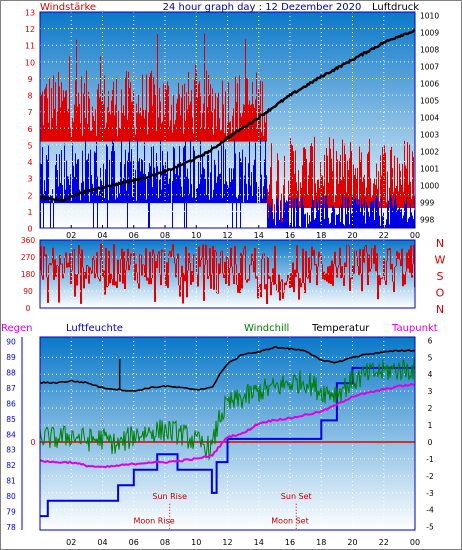  I want to click on dewpoint-line, so click(227, 426).